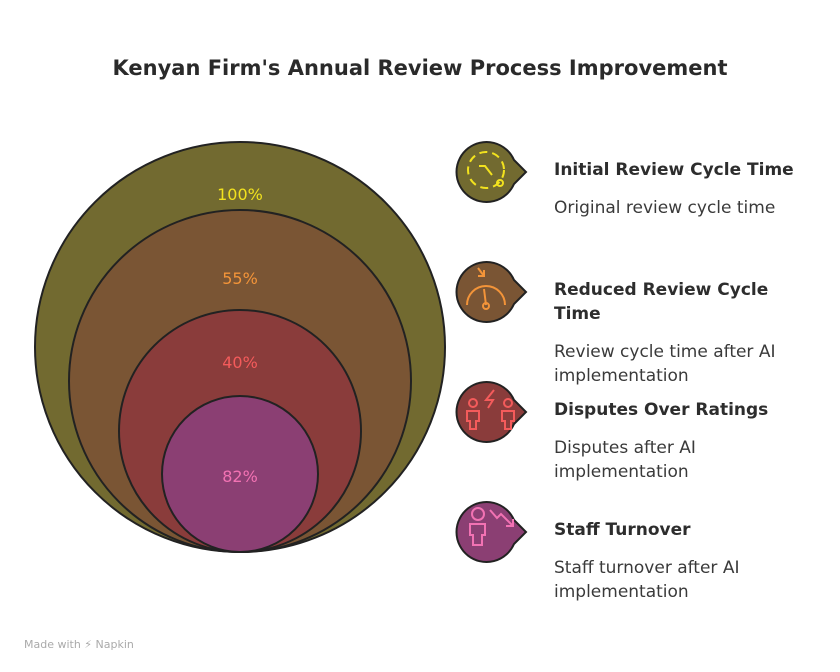 This screenshot has height=672, width=840. Describe the element at coordinates (674, 170) in the screenshot. I see `item-title: Initial Review Cycle Time` at that location.